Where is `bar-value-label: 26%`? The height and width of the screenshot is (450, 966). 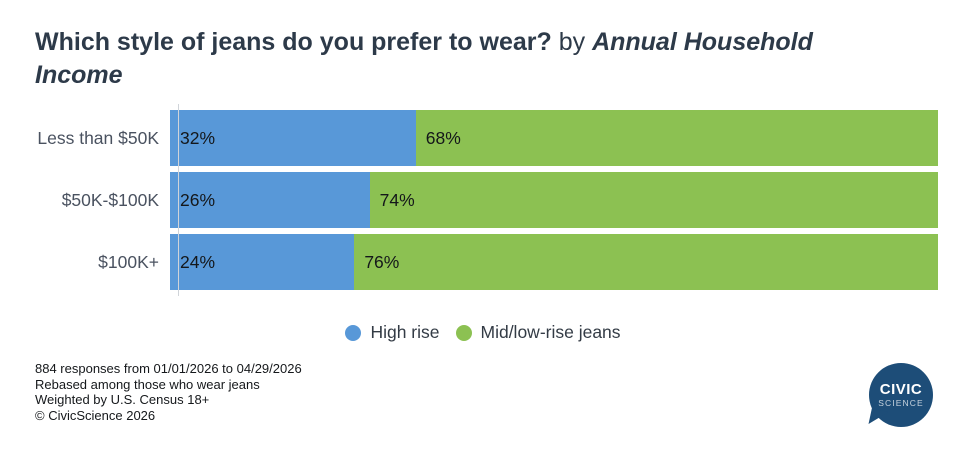
bar-value-label: 26% is located at coordinates (198, 199).